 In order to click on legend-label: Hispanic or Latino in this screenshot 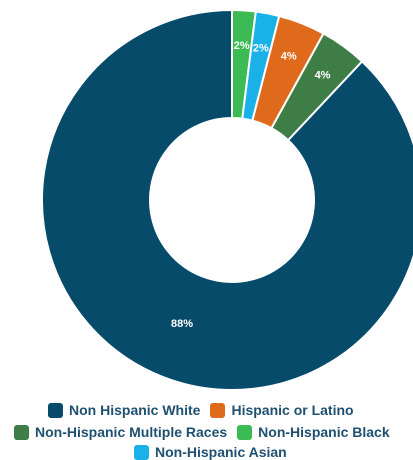, I will do `click(292, 410)`.